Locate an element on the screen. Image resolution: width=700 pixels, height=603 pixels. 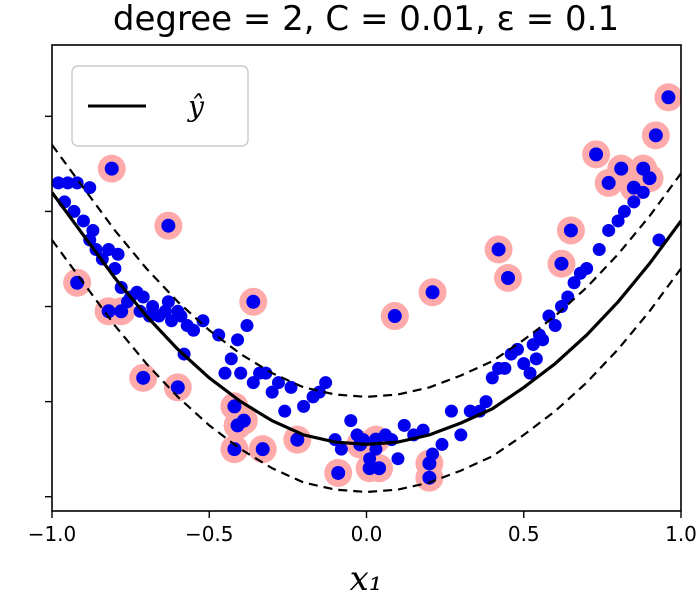
x-ticks: −1.0 −0.5 0.0 0.5 1.0 is located at coordinates (362, 528).